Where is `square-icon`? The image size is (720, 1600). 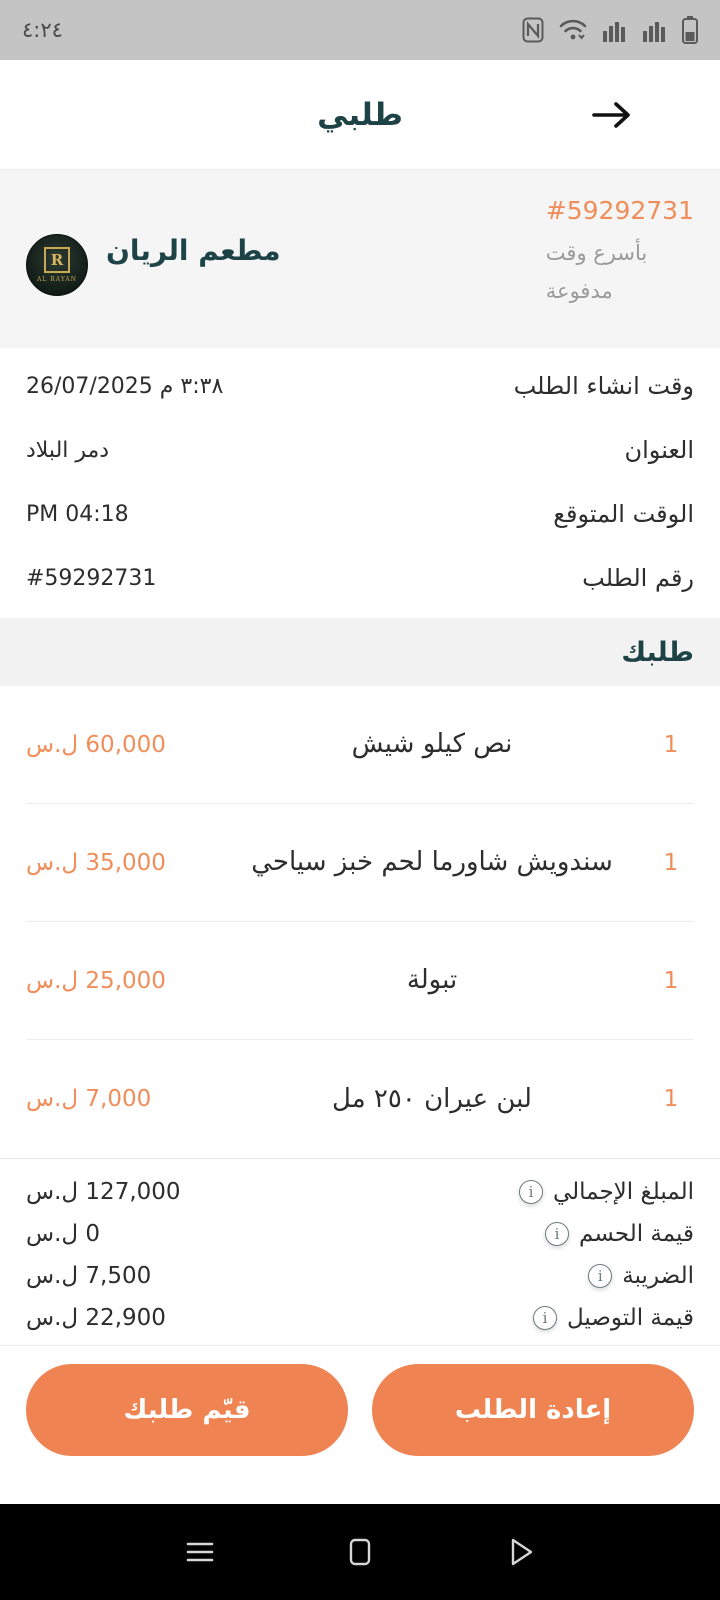
square-icon is located at coordinates (360, 1552).